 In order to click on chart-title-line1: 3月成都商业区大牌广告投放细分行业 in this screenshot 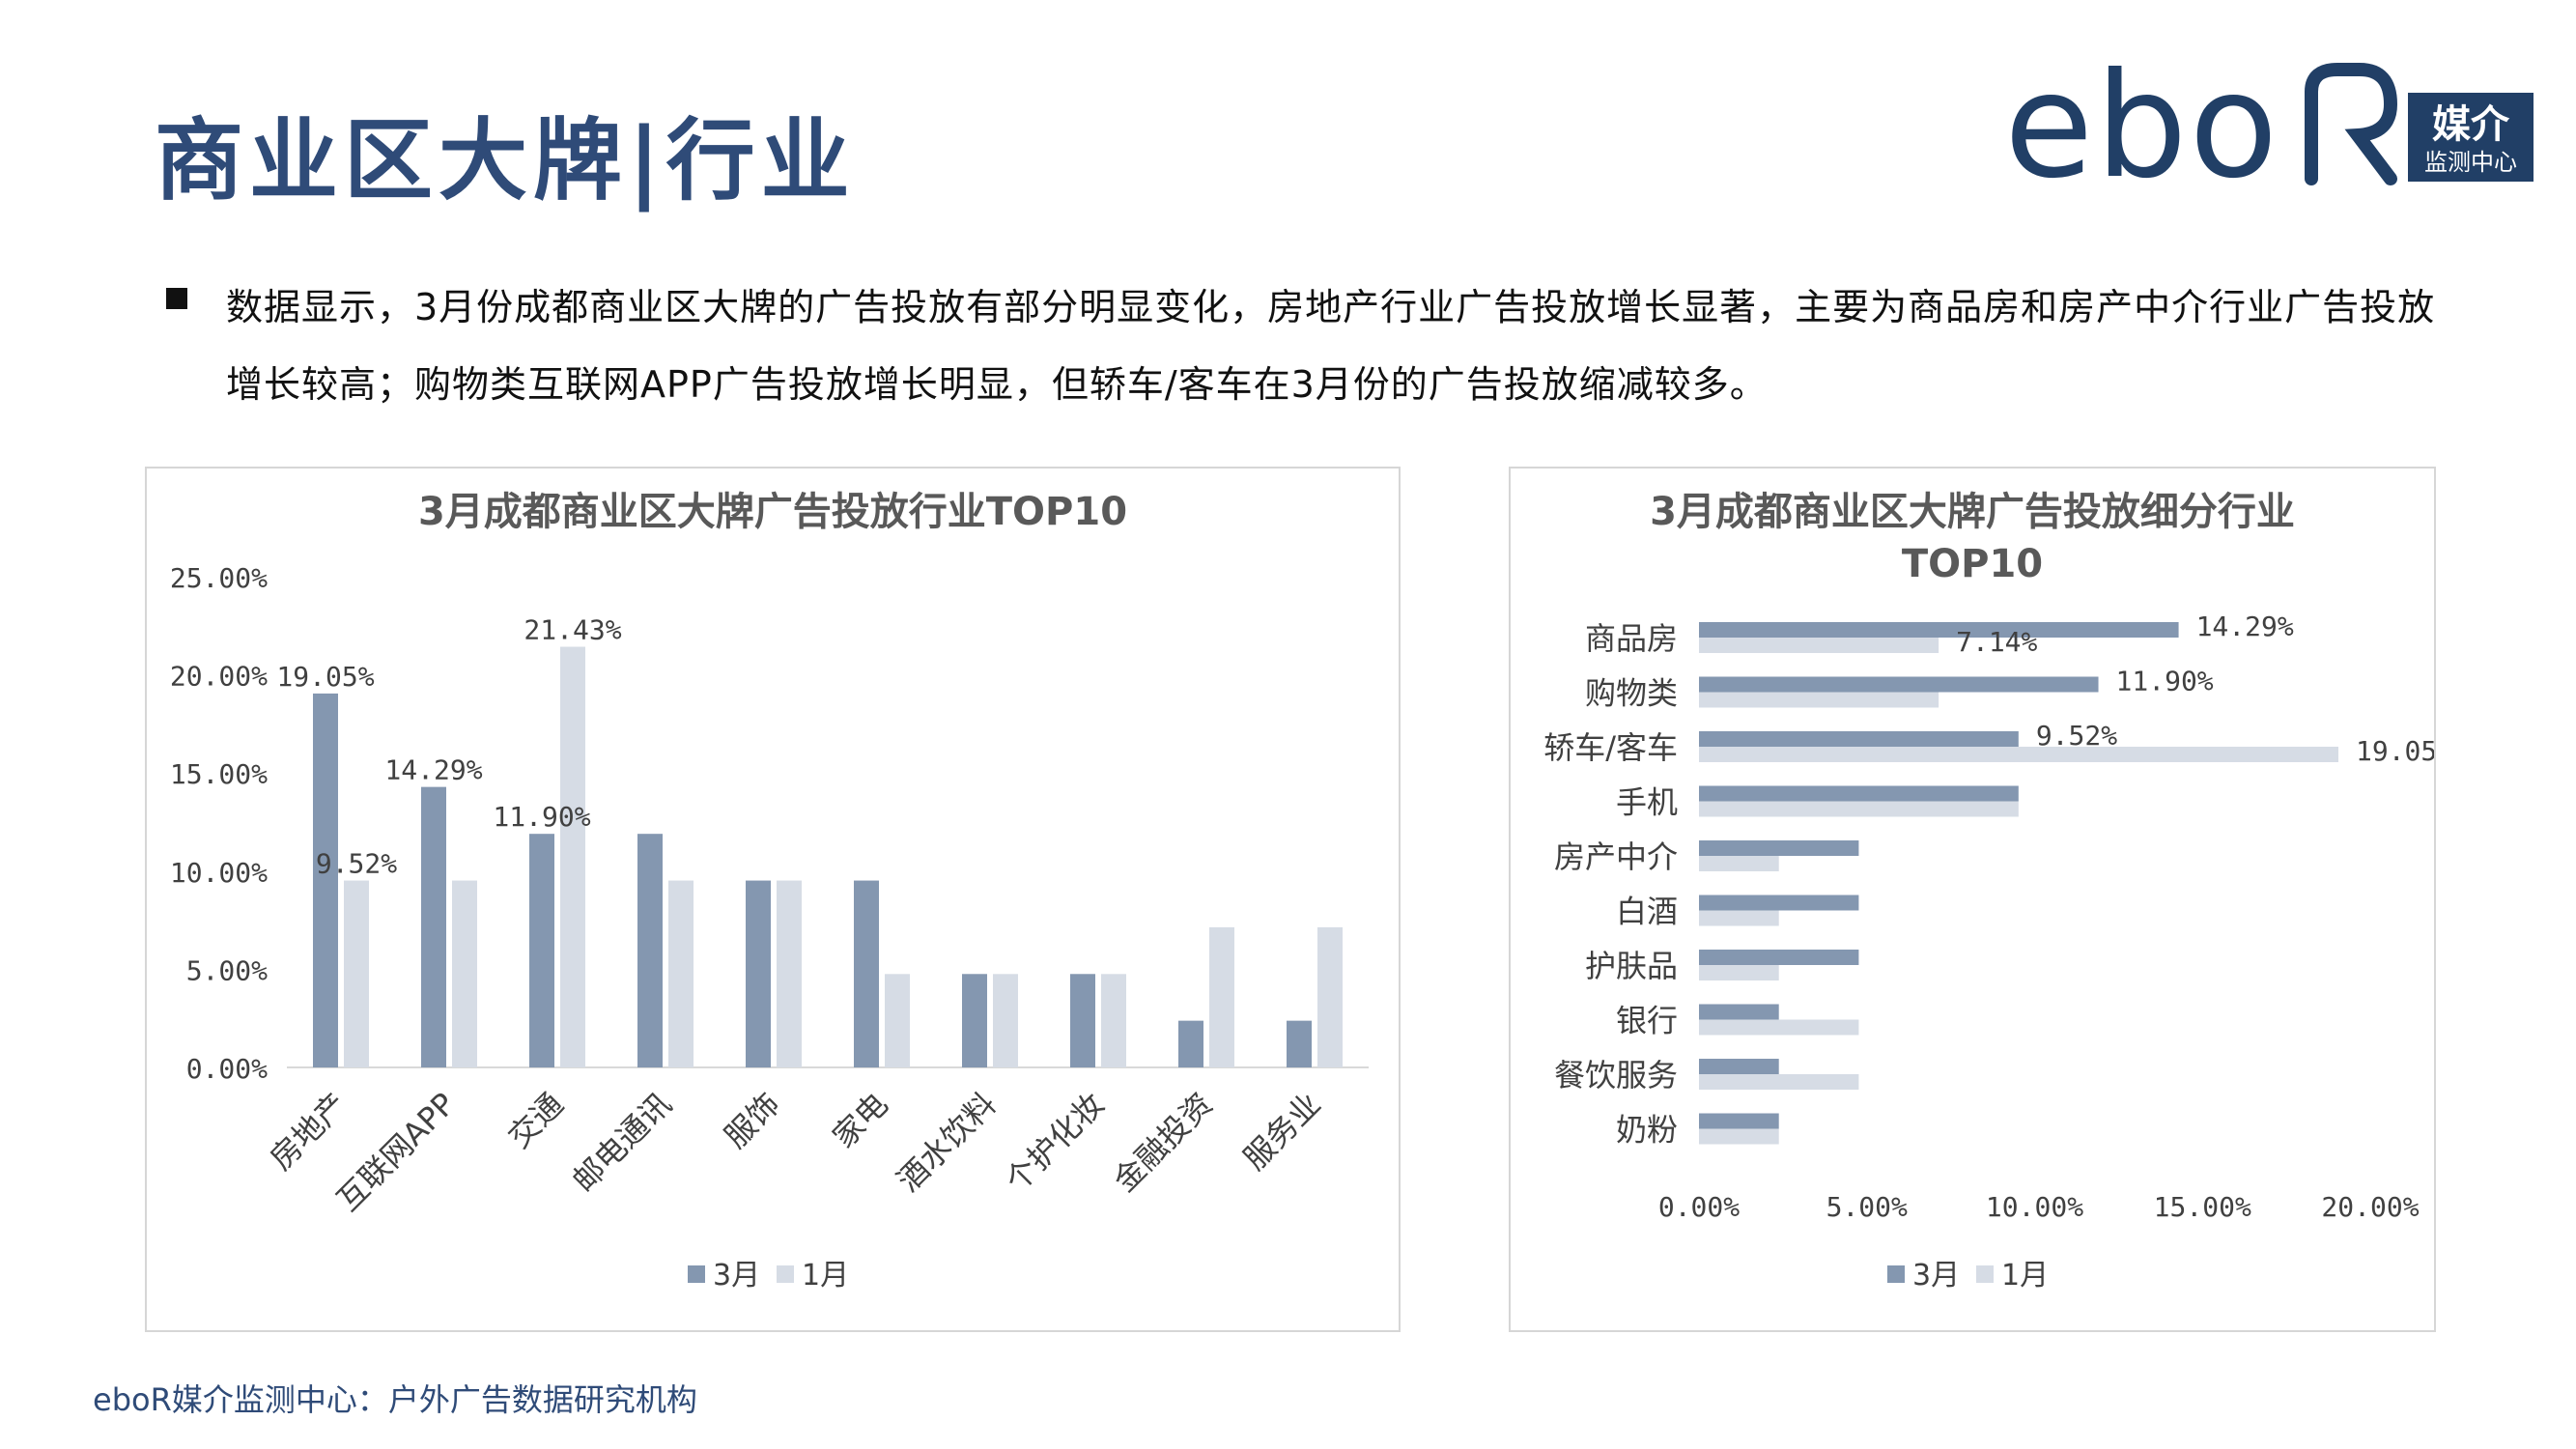, I will do `click(1972, 512)`.